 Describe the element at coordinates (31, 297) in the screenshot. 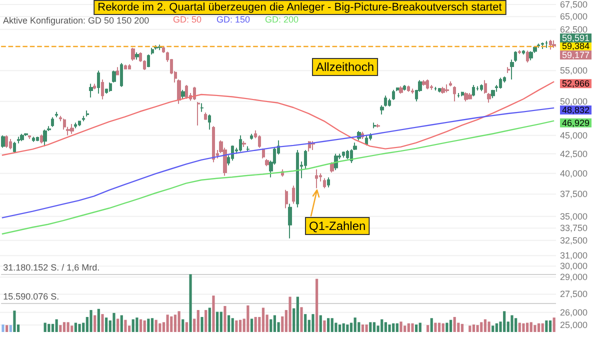

I see `ref-line-label: 15.590.076 S.` at that location.